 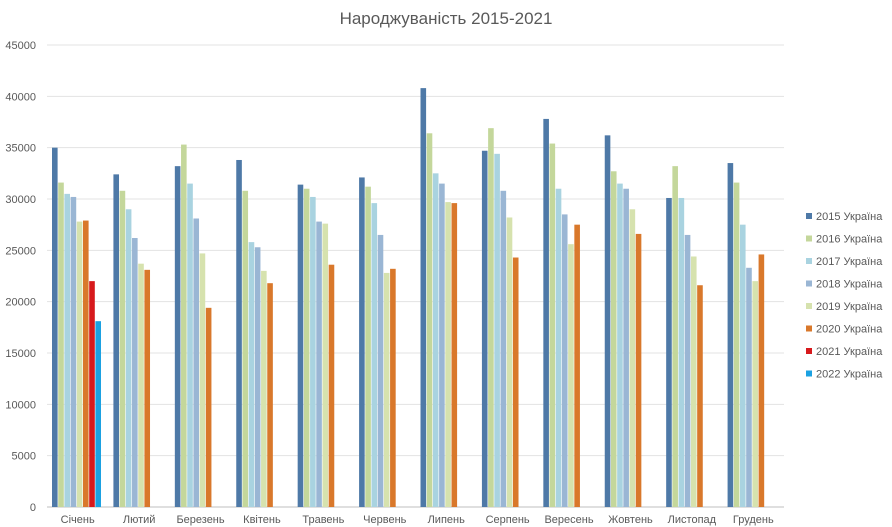 I want to click on y-tick-label: 40000, so click(x=20, y=97).